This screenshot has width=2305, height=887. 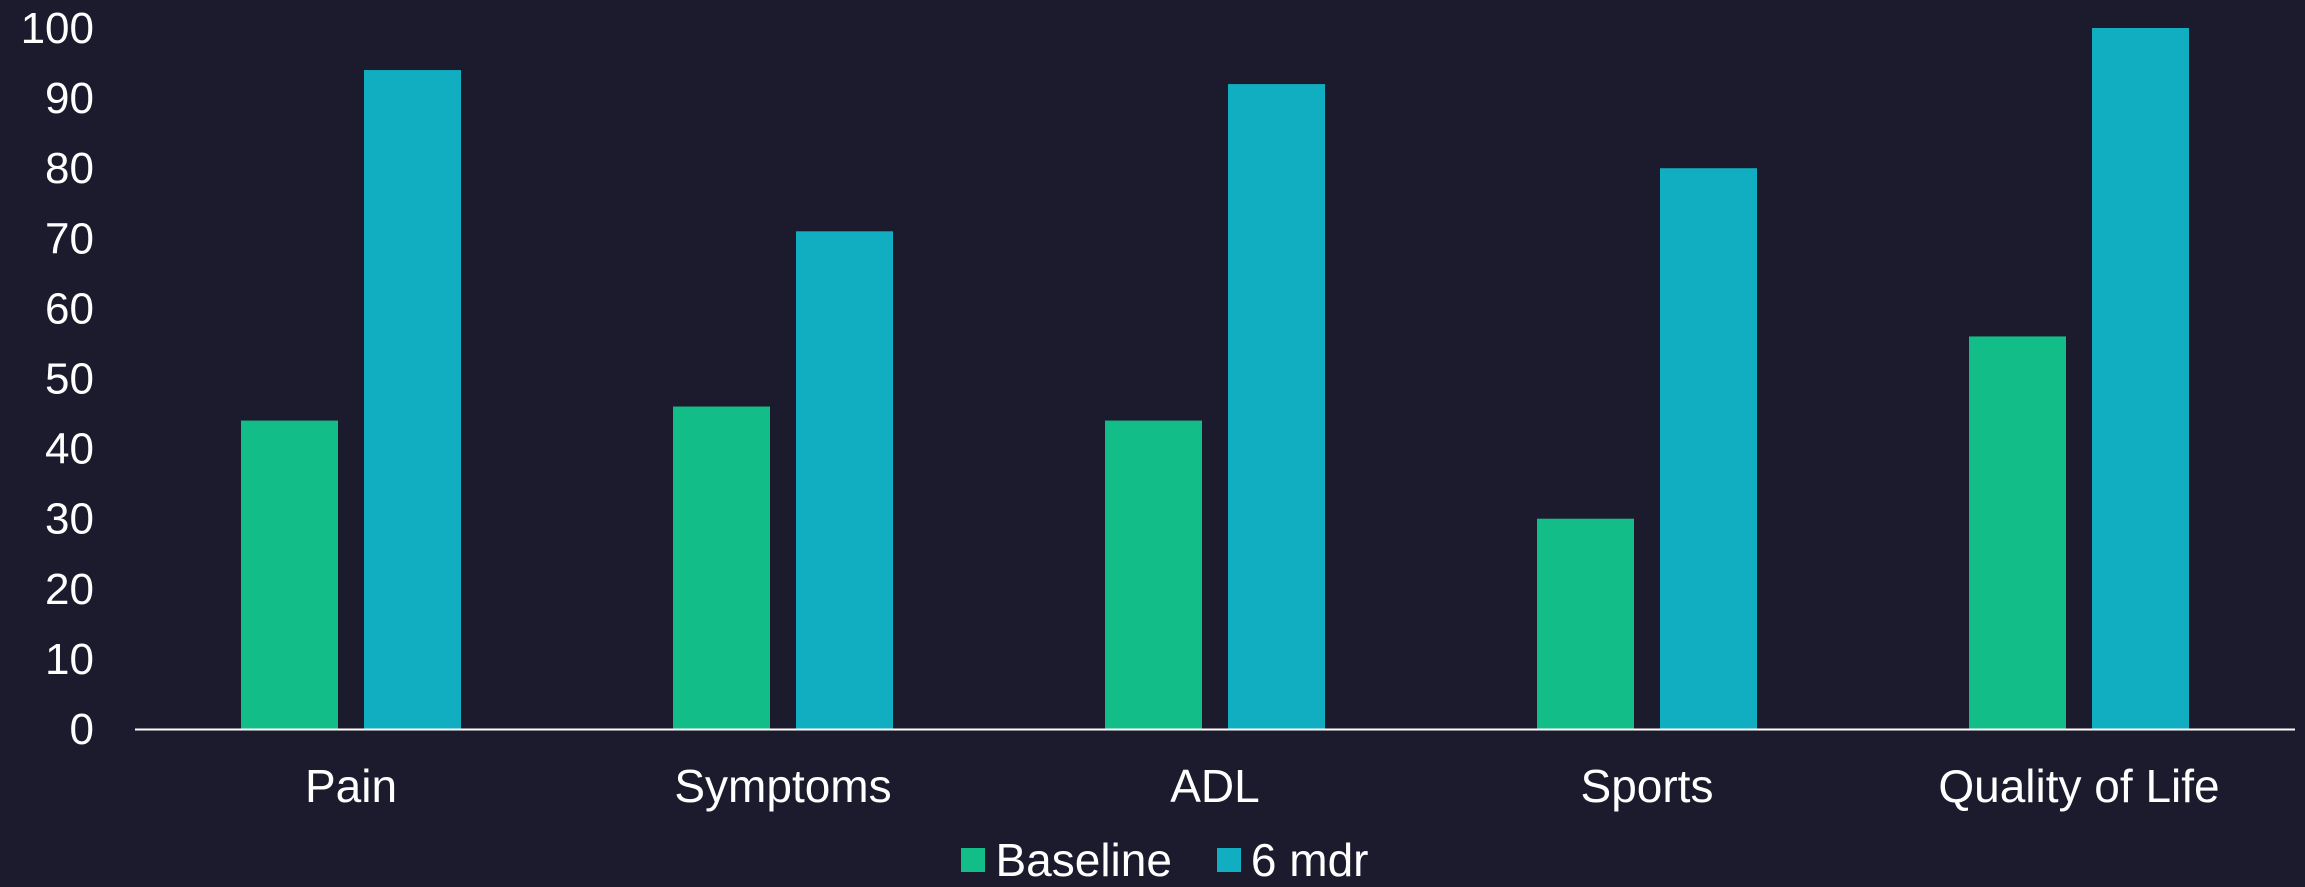 What do you see at coordinates (412, 399) in the screenshot?
I see `bar-6-mdr-pain` at bounding box center [412, 399].